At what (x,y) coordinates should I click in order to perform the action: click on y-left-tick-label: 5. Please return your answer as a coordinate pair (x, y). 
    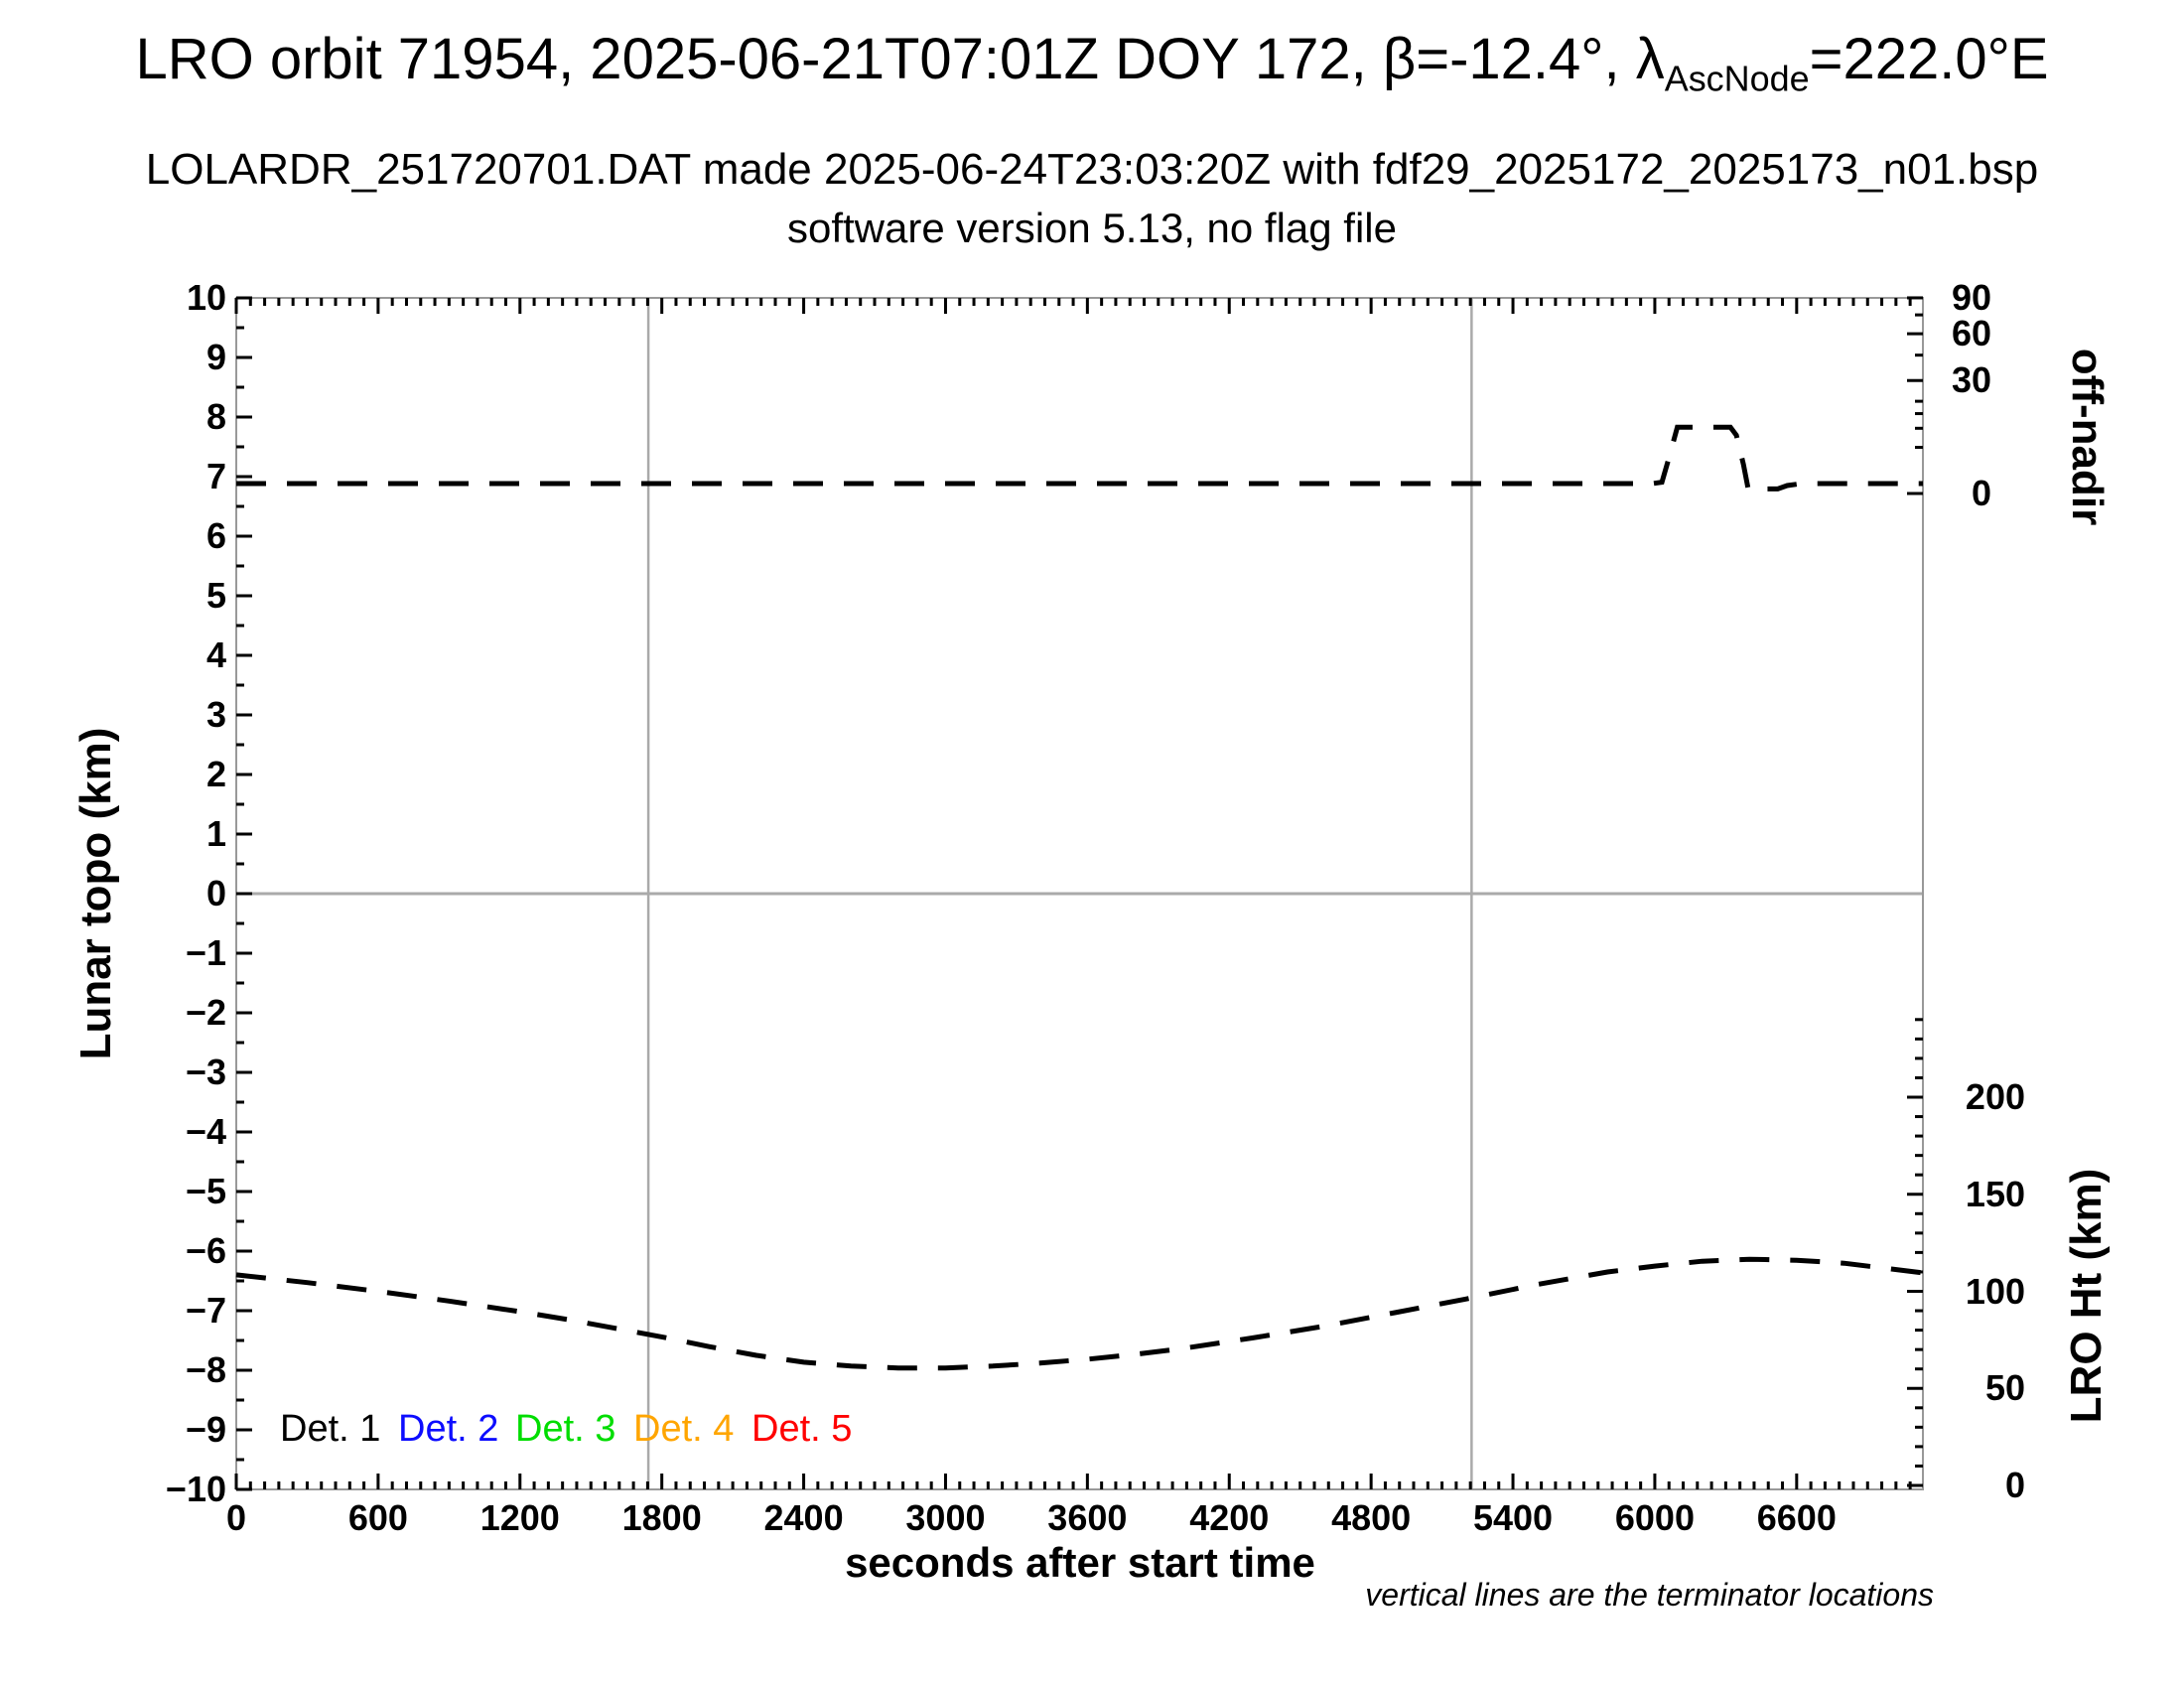
    Looking at the image, I should click on (215, 595).